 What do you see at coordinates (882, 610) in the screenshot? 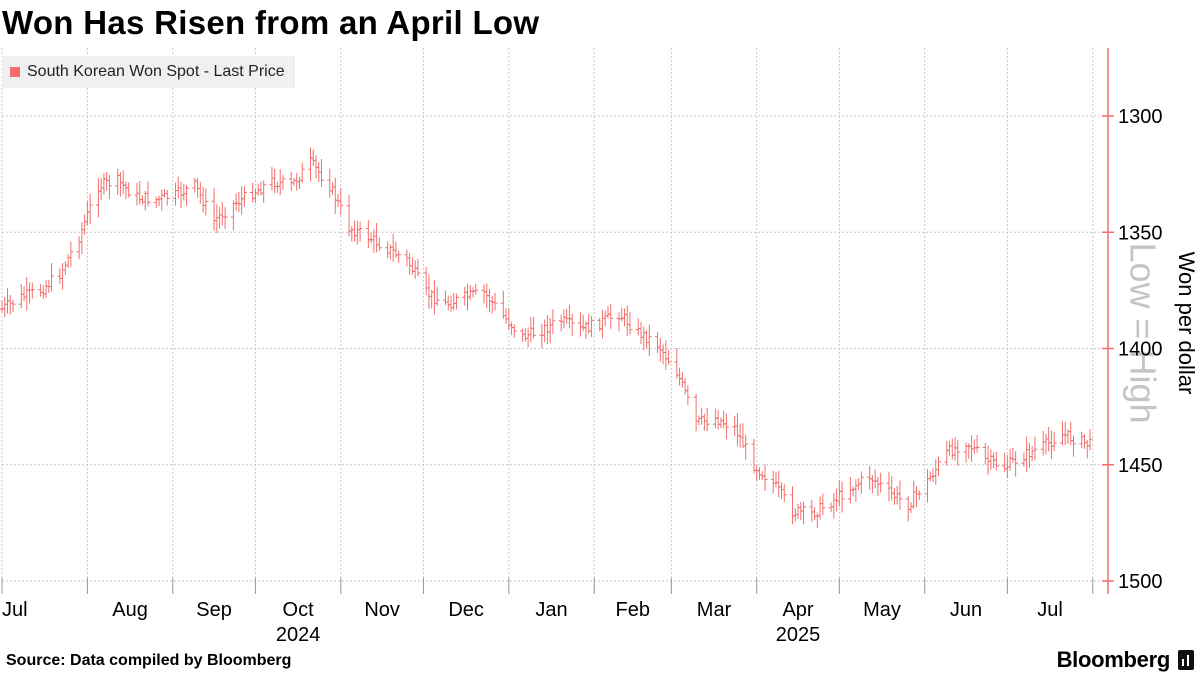
I see `x-tick-label: May` at bounding box center [882, 610].